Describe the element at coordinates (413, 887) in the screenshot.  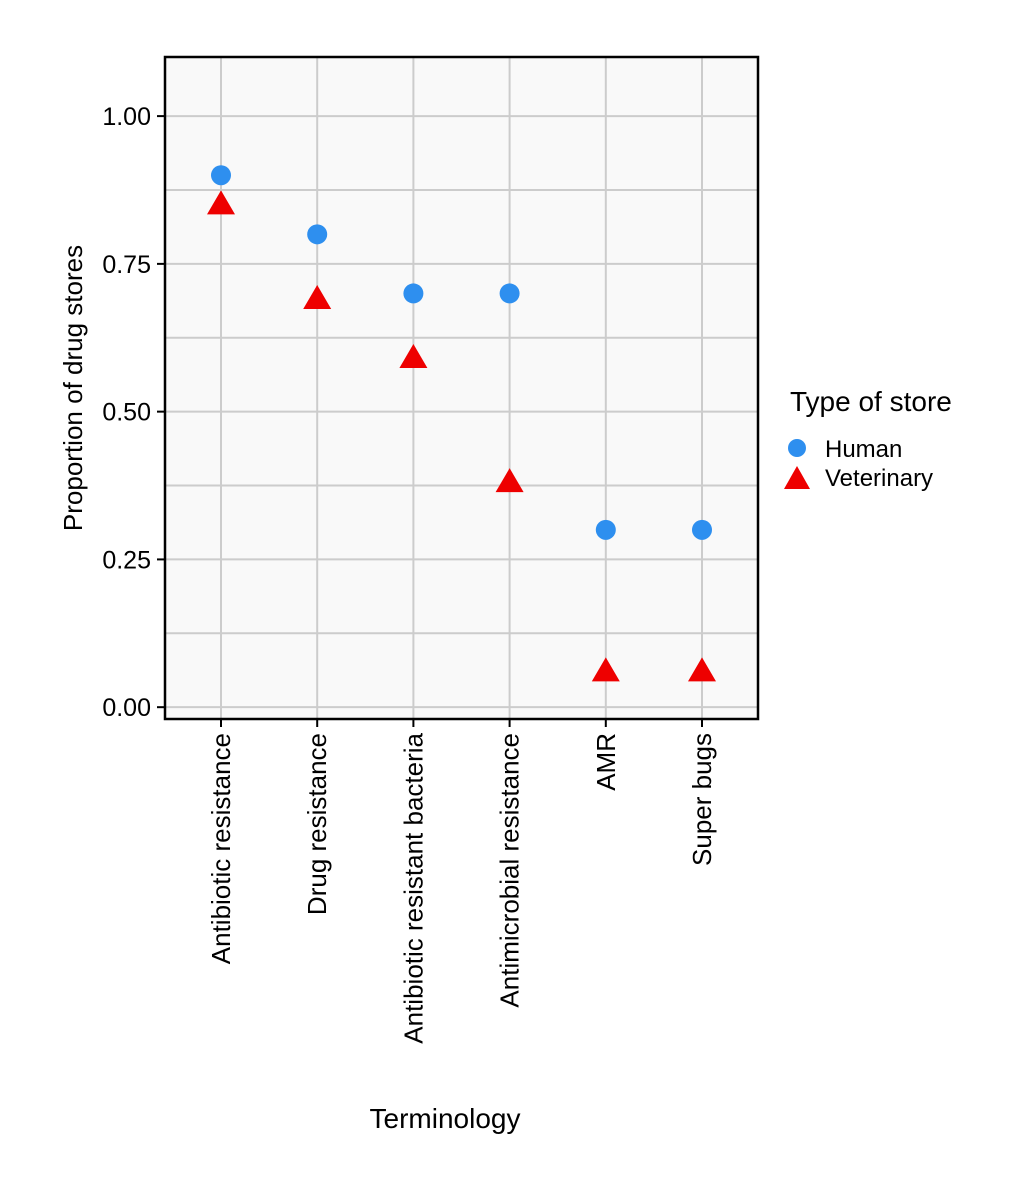
I see `x-tick-label: Antibiotic resistant bacteria` at that location.